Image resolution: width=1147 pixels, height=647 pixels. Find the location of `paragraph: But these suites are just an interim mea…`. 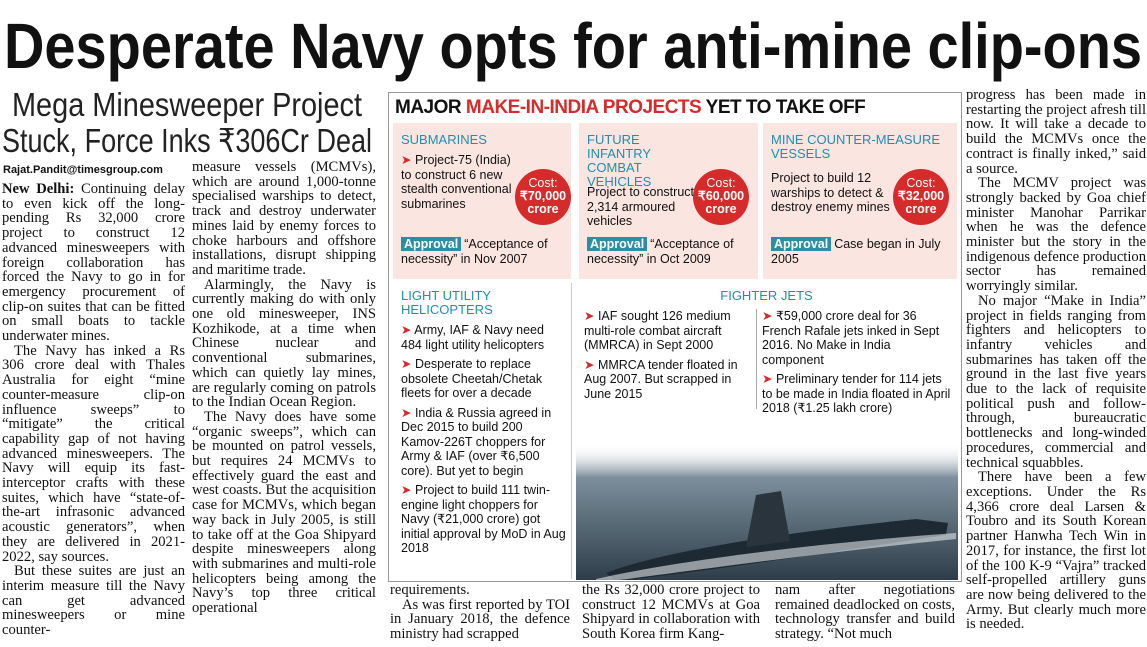

paragraph: But these suites are just an interim mea… is located at coordinates (93, 601).